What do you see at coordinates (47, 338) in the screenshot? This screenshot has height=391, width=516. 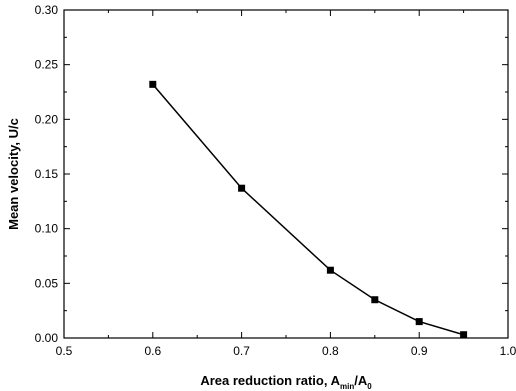 I see `y-tick-label: 0.00` at bounding box center [47, 338].